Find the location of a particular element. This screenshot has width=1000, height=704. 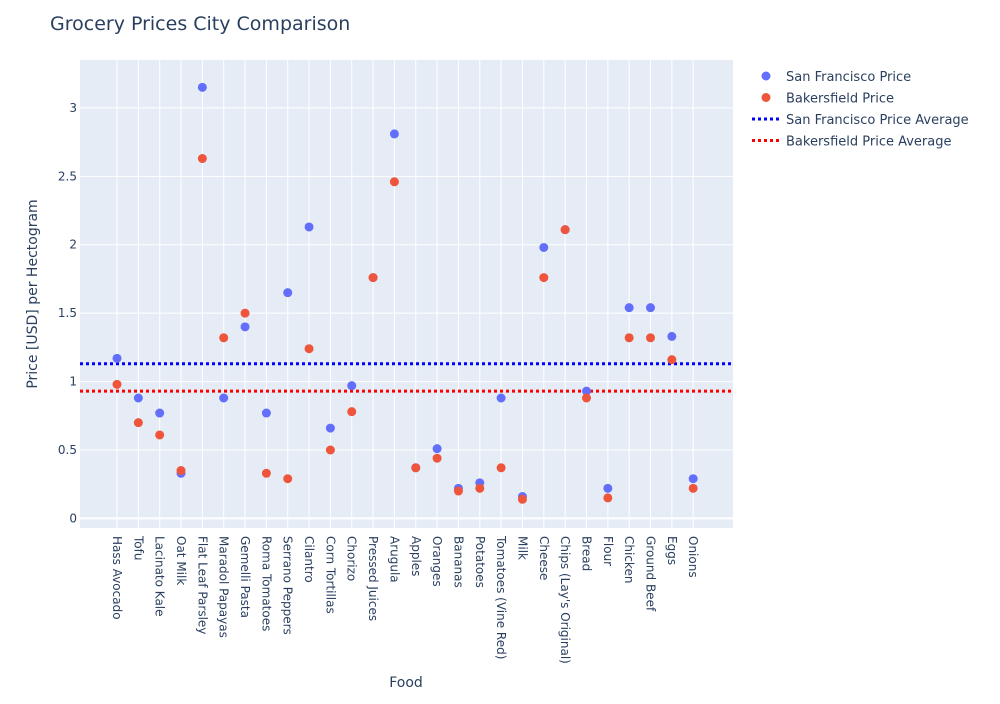

x-tick-label: Hass Avocado is located at coordinates (117, 578).